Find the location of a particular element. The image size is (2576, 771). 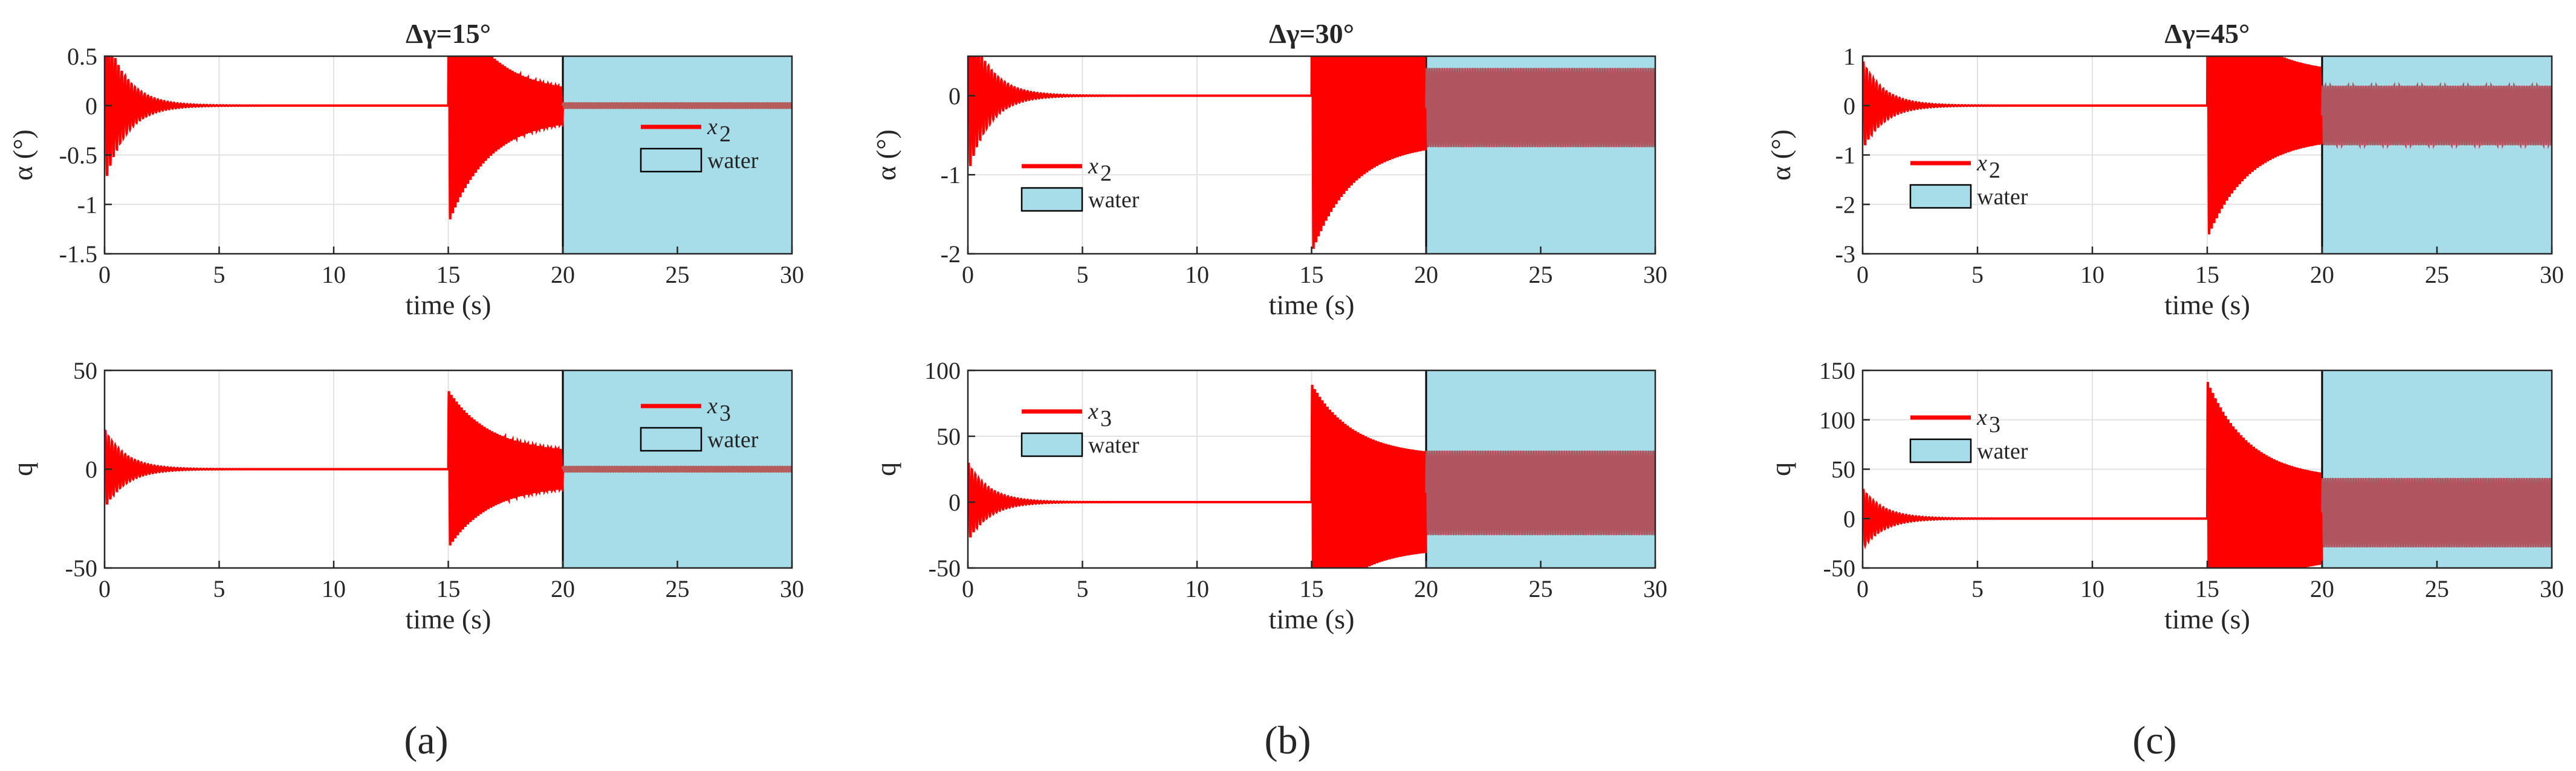

subfigure-label-b: (b) is located at coordinates (1288, 740).